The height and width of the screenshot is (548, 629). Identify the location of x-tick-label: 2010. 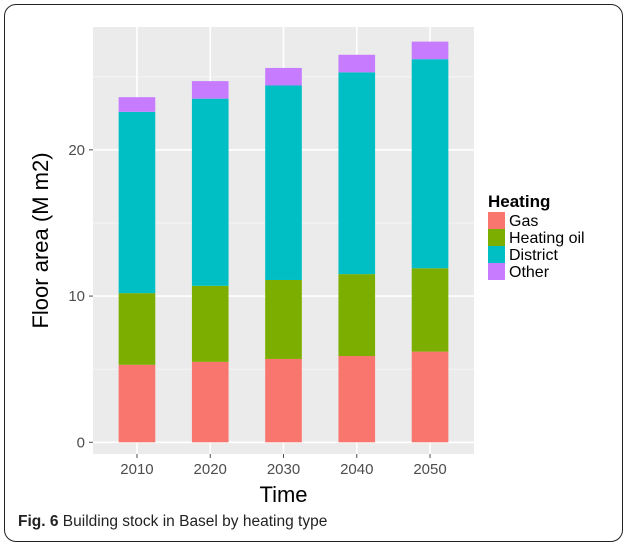
(136, 469).